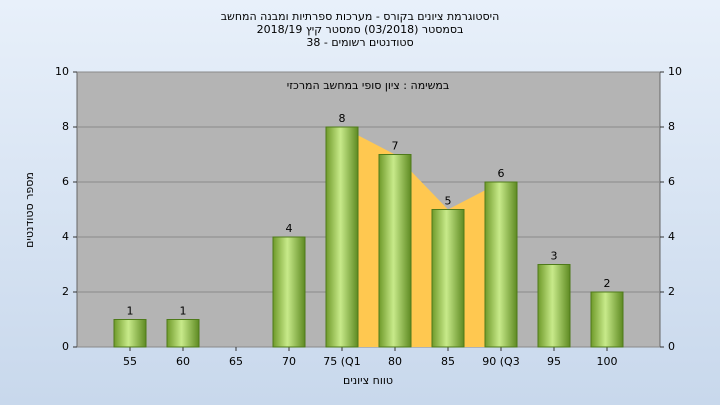 The image size is (720, 405). I want to click on data-label: 6, so click(501, 173).